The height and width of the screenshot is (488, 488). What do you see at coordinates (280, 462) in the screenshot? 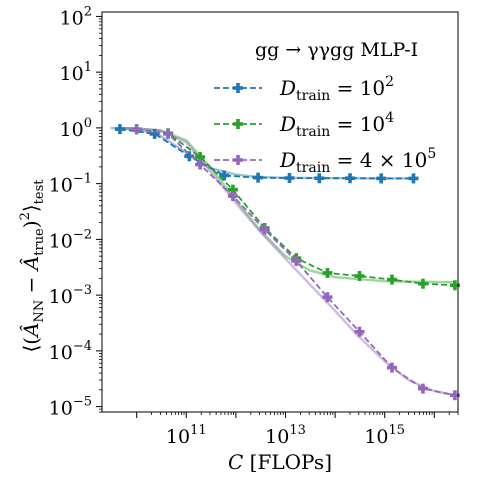
I see `x-axis-label: C [FLOPs]` at bounding box center [280, 462].